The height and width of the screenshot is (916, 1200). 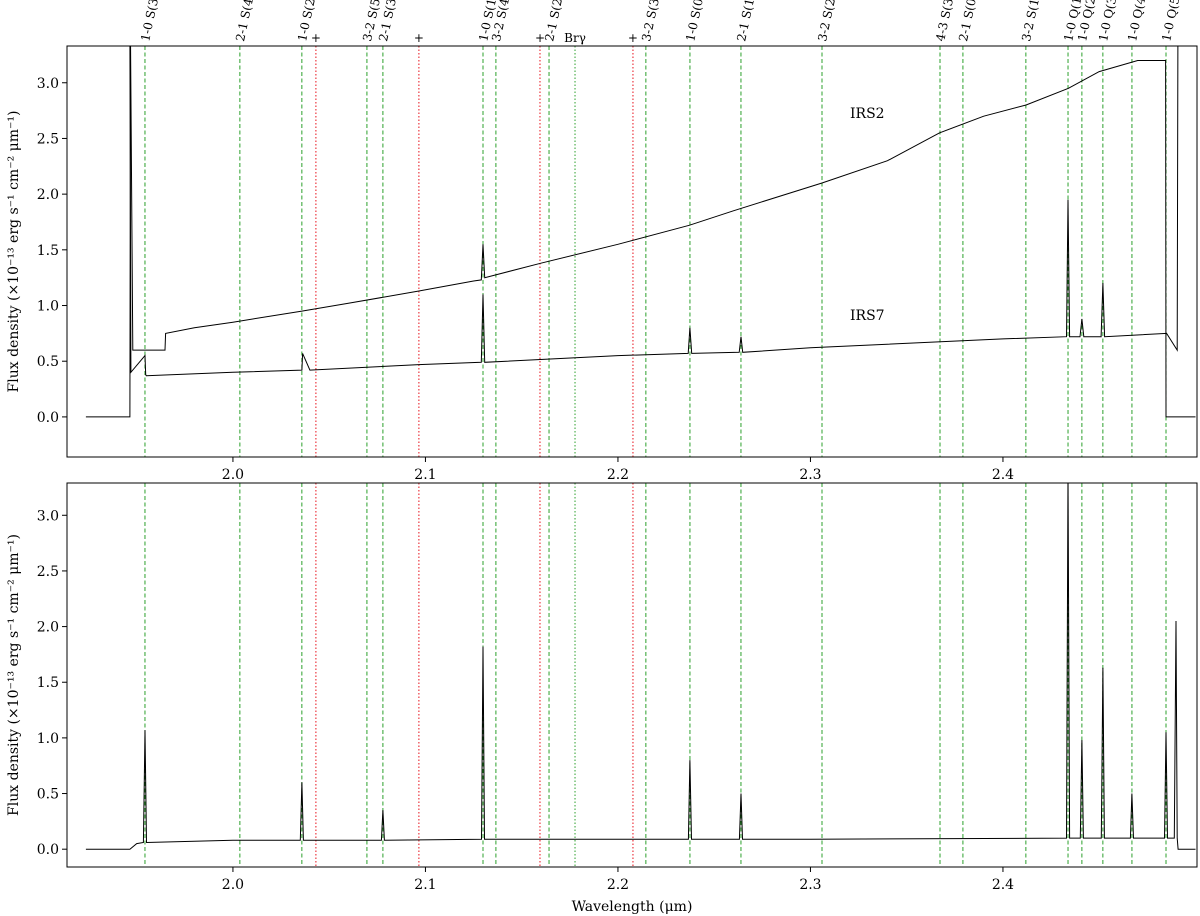 I want to click on line-label: 1-0 S(3), so click(x=150, y=21).